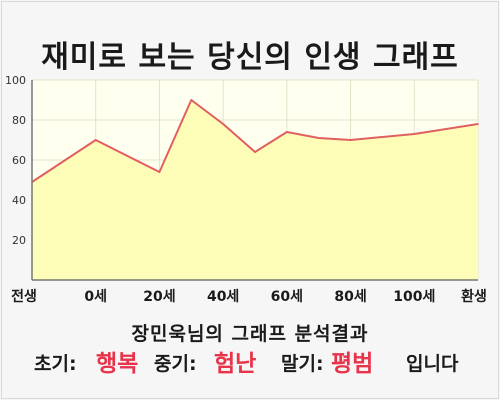 Image resolution: width=500 pixels, height=400 pixels. I want to click on ending-text: 입니다, so click(432, 364).